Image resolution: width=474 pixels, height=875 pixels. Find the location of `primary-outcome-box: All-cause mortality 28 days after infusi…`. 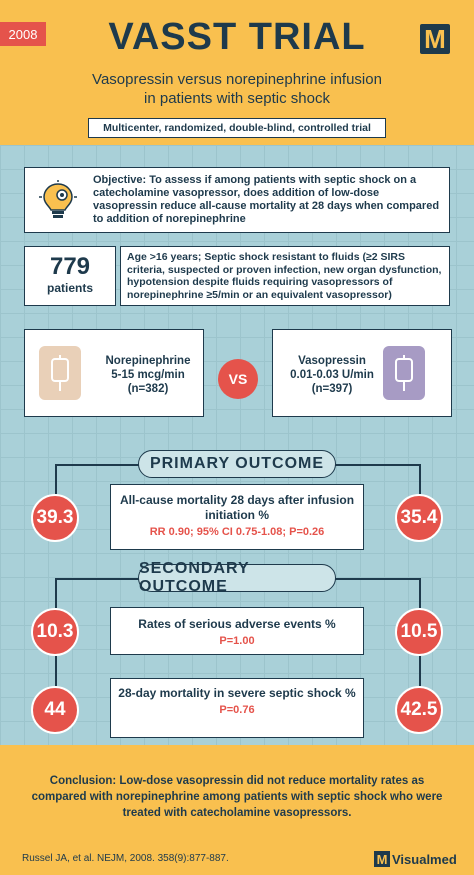

primary-outcome-box: All-cause mortality 28 days after infusi… is located at coordinates (237, 517).